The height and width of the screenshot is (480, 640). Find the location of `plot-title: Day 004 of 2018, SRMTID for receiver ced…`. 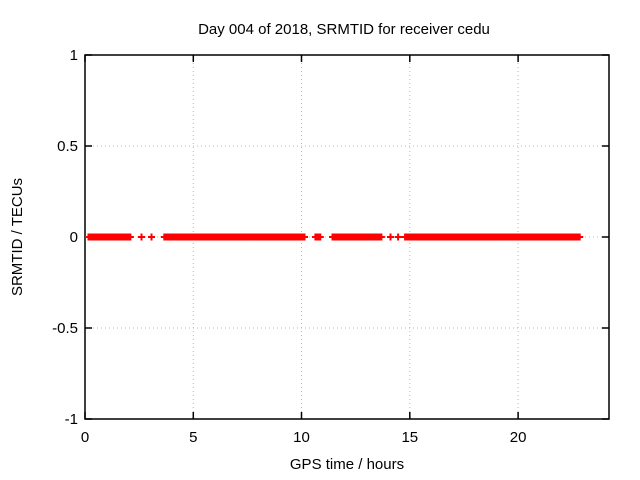

plot-title: Day 004 of 2018, SRMTID for receiver ced… is located at coordinates (344, 29).